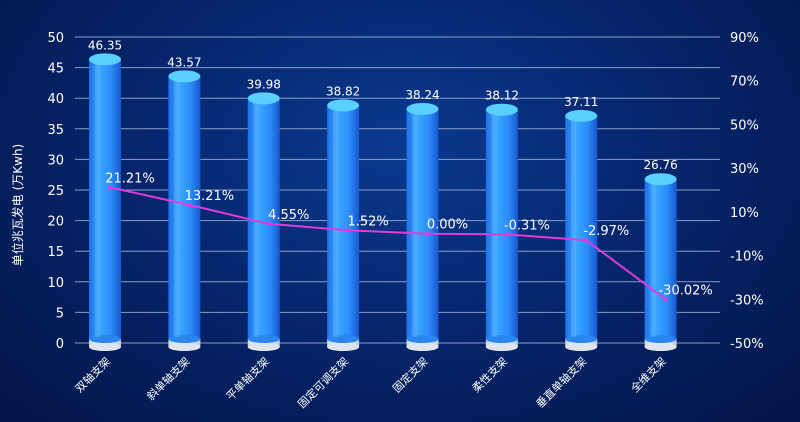 This screenshot has height=422, width=800. What do you see at coordinates (55, 160) in the screenshot?
I see `y-tick-label: 30` at bounding box center [55, 160].